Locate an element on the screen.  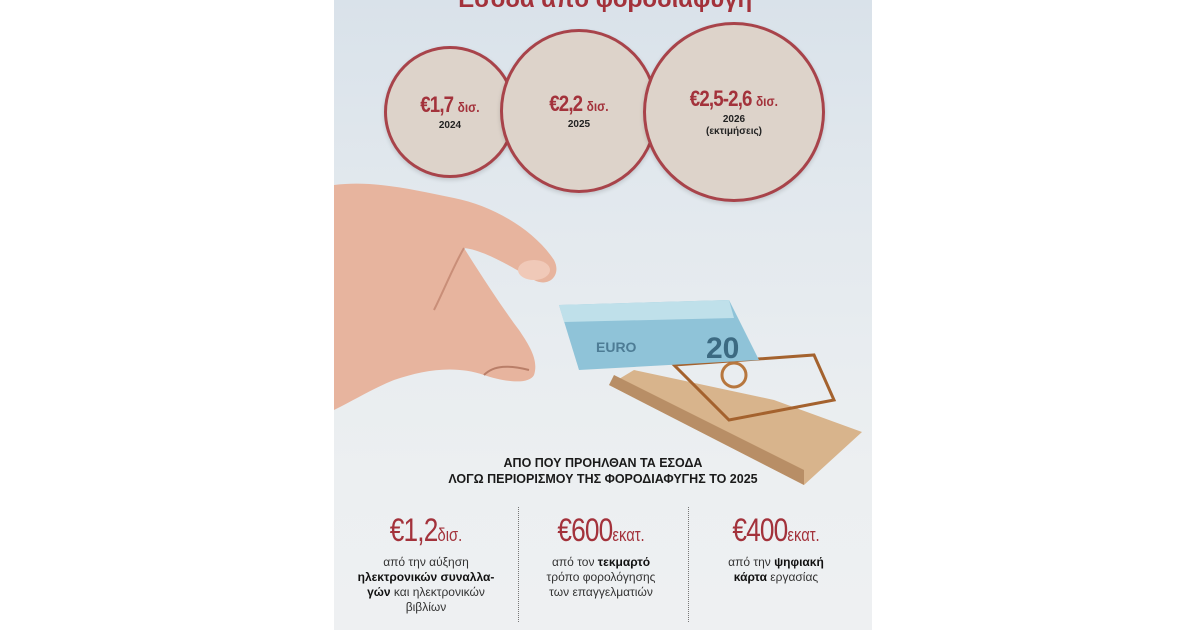
hand-illustration is located at coordinates (445, 296).